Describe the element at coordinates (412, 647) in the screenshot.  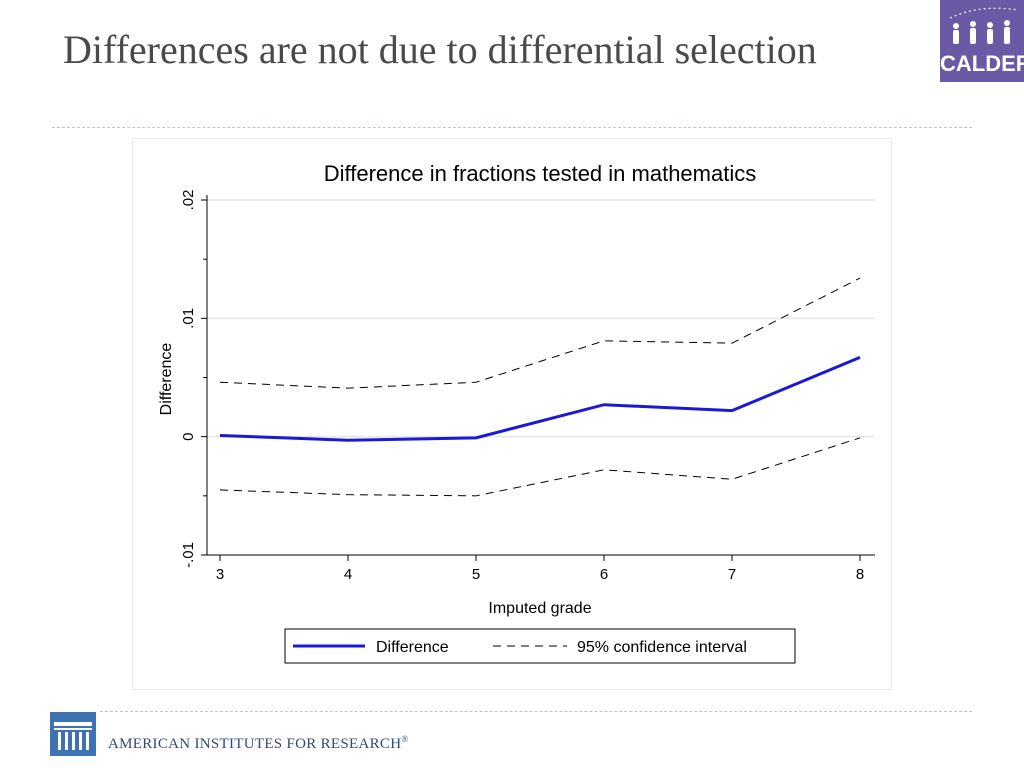
I see `legend-label-difference: Difference` at that location.